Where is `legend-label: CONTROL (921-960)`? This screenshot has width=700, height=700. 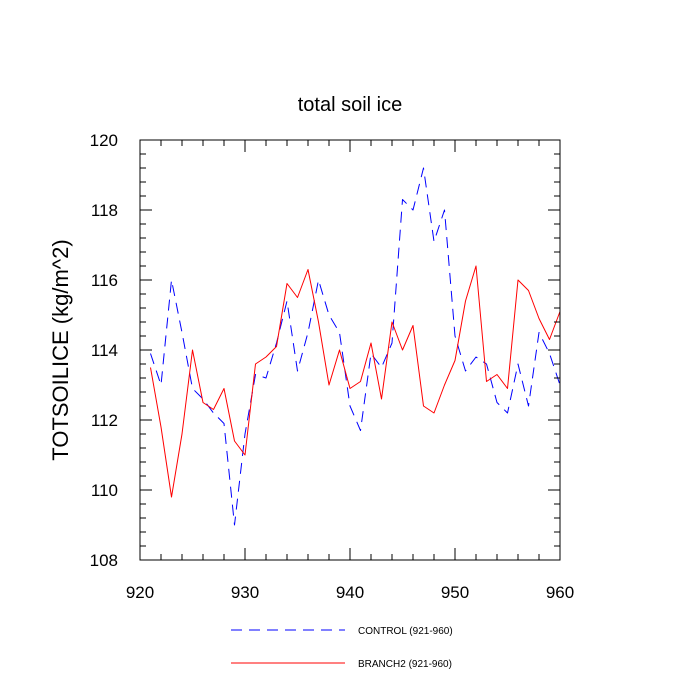
legend-label: CONTROL (921-960) is located at coordinates (405, 631).